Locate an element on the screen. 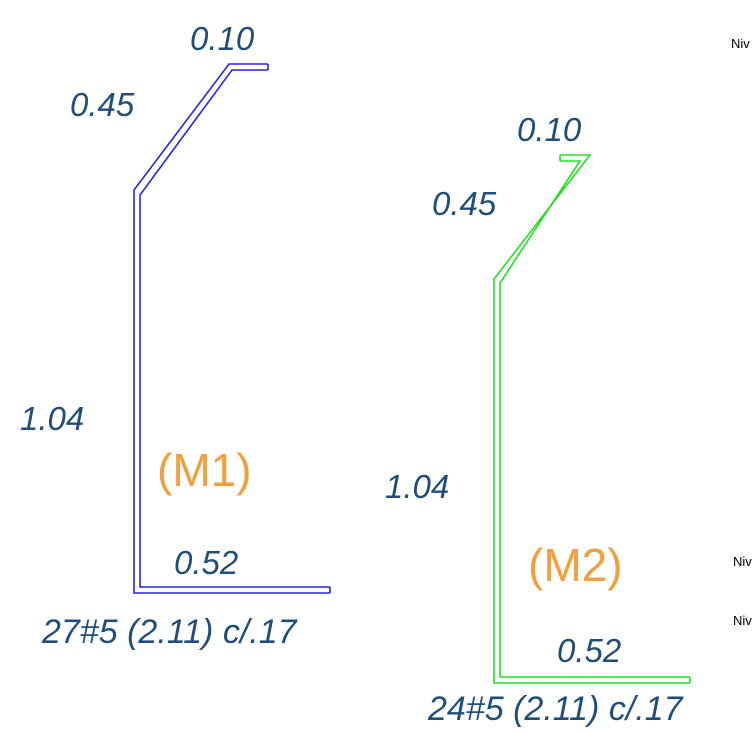 The width and height of the screenshot is (756, 732). m2-foot-length-label: 0.52 is located at coordinates (589, 650).